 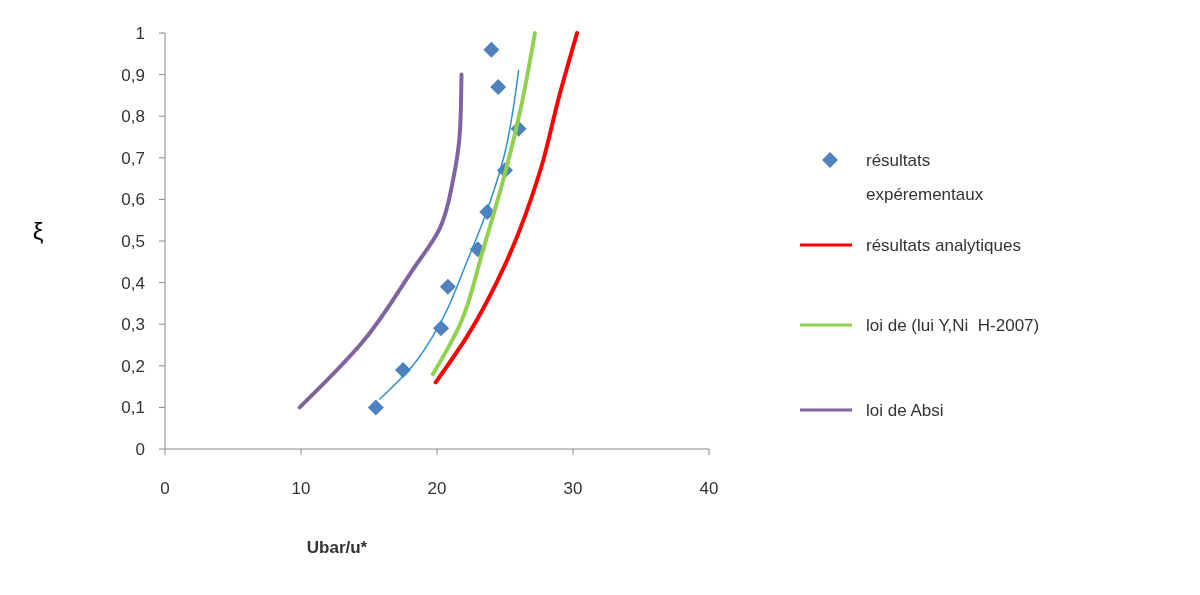 I want to click on y-tick-label: 0, so click(x=140, y=449).